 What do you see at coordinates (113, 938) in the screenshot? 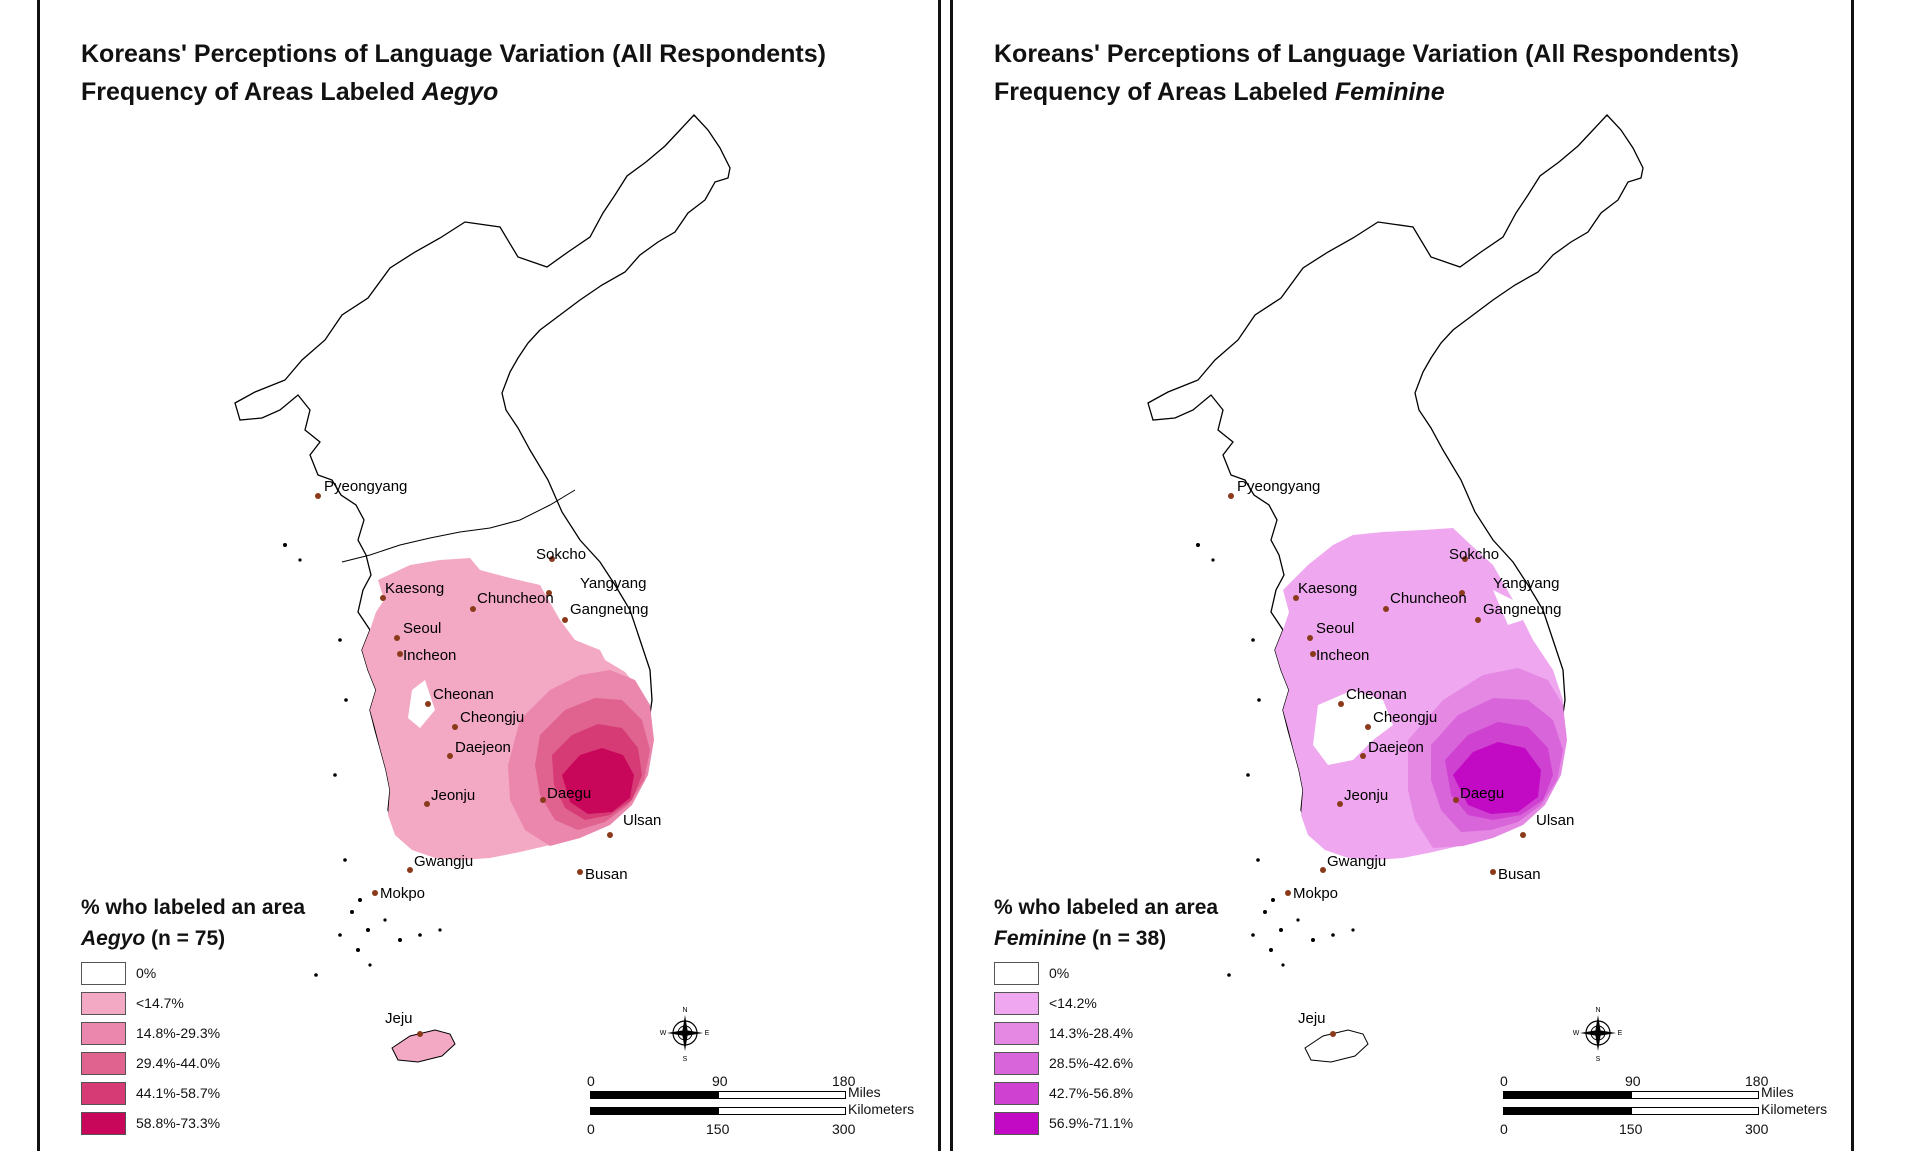
I see `legend-term: Aegyo` at bounding box center [113, 938].